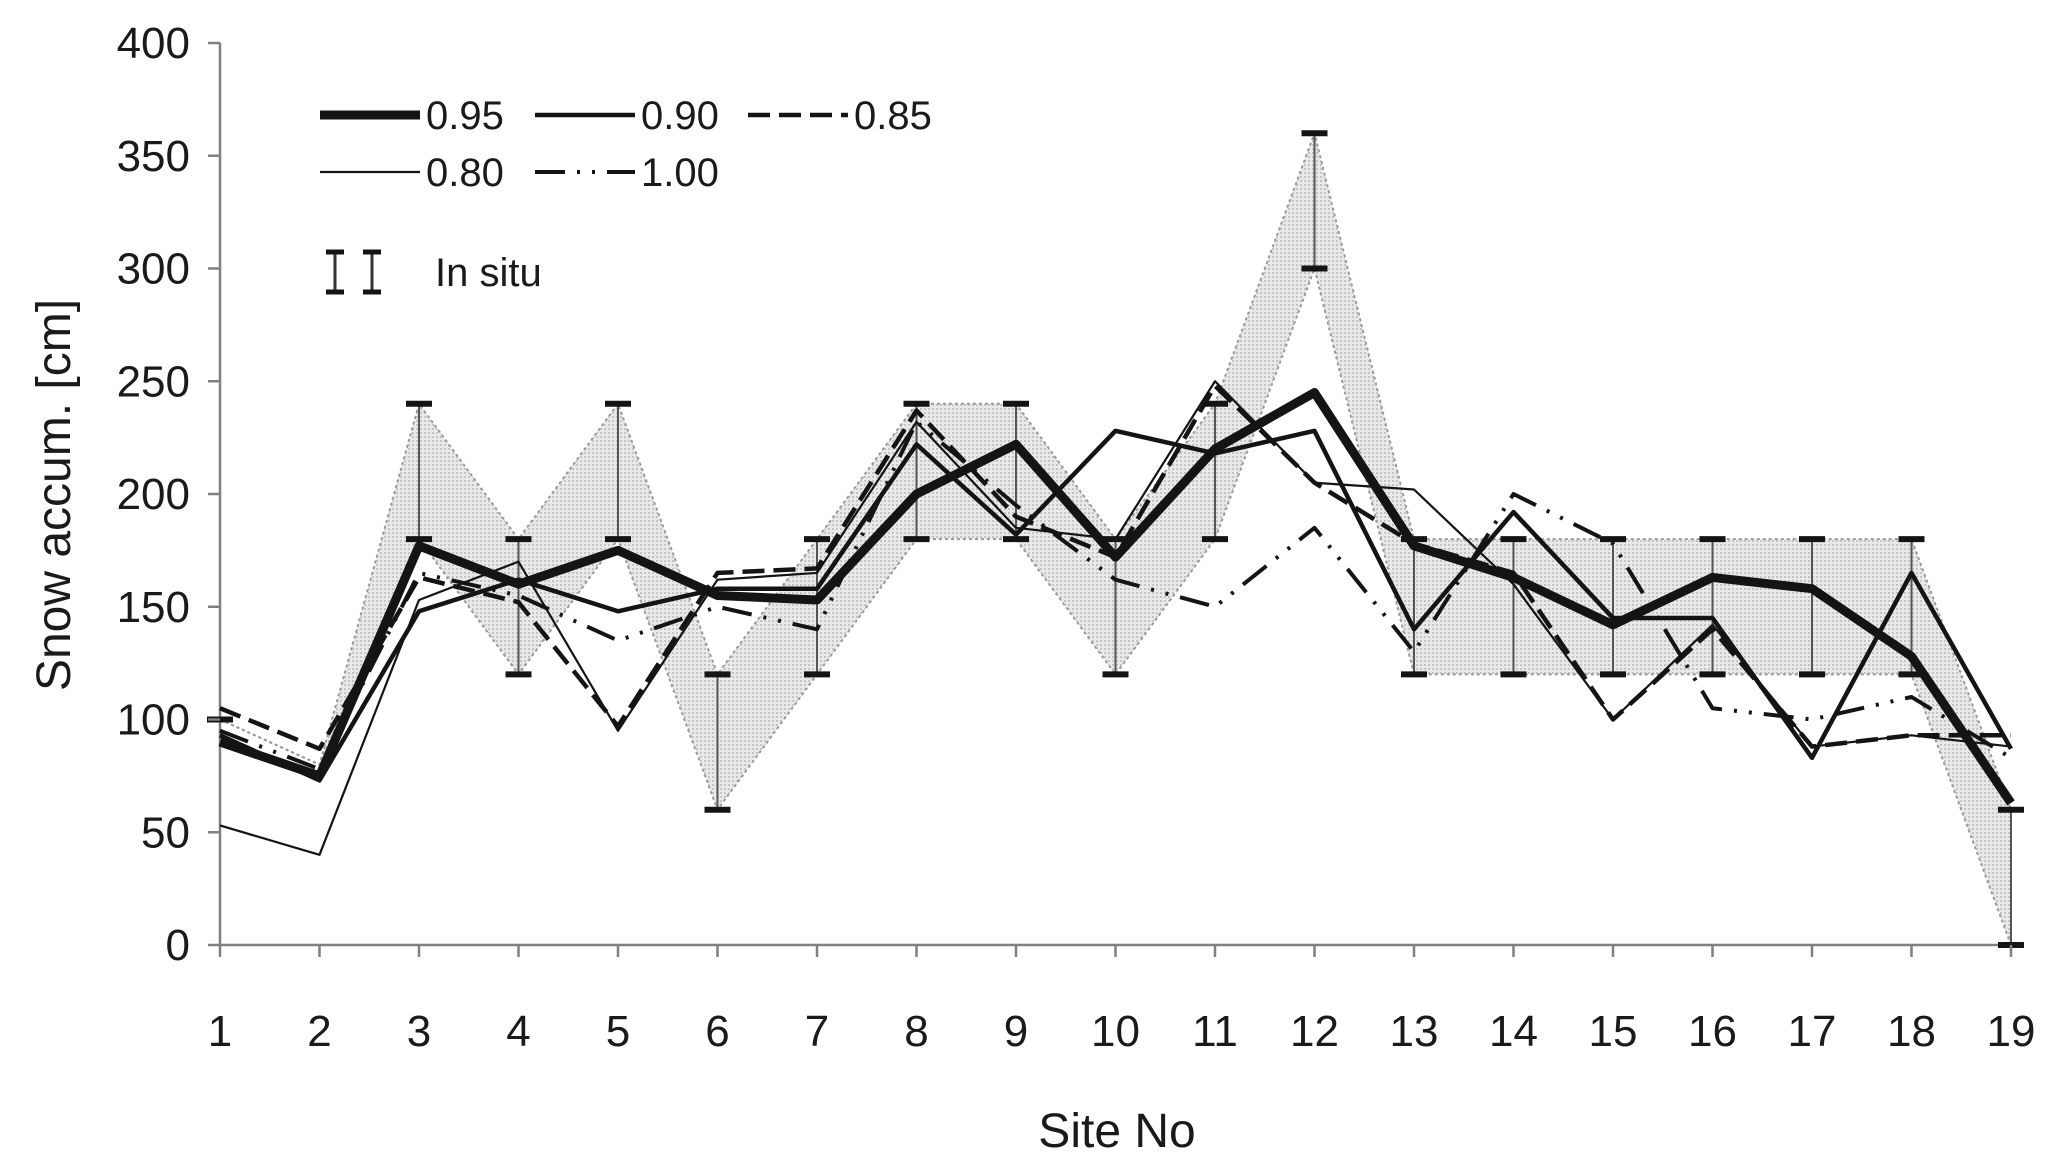 The height and width of the screenshot is (1170, 2047). What do you see at coordinates (412, 173) in the screenshot?
I see `legend-entry: 0.80` at bounding box center [412, 173].